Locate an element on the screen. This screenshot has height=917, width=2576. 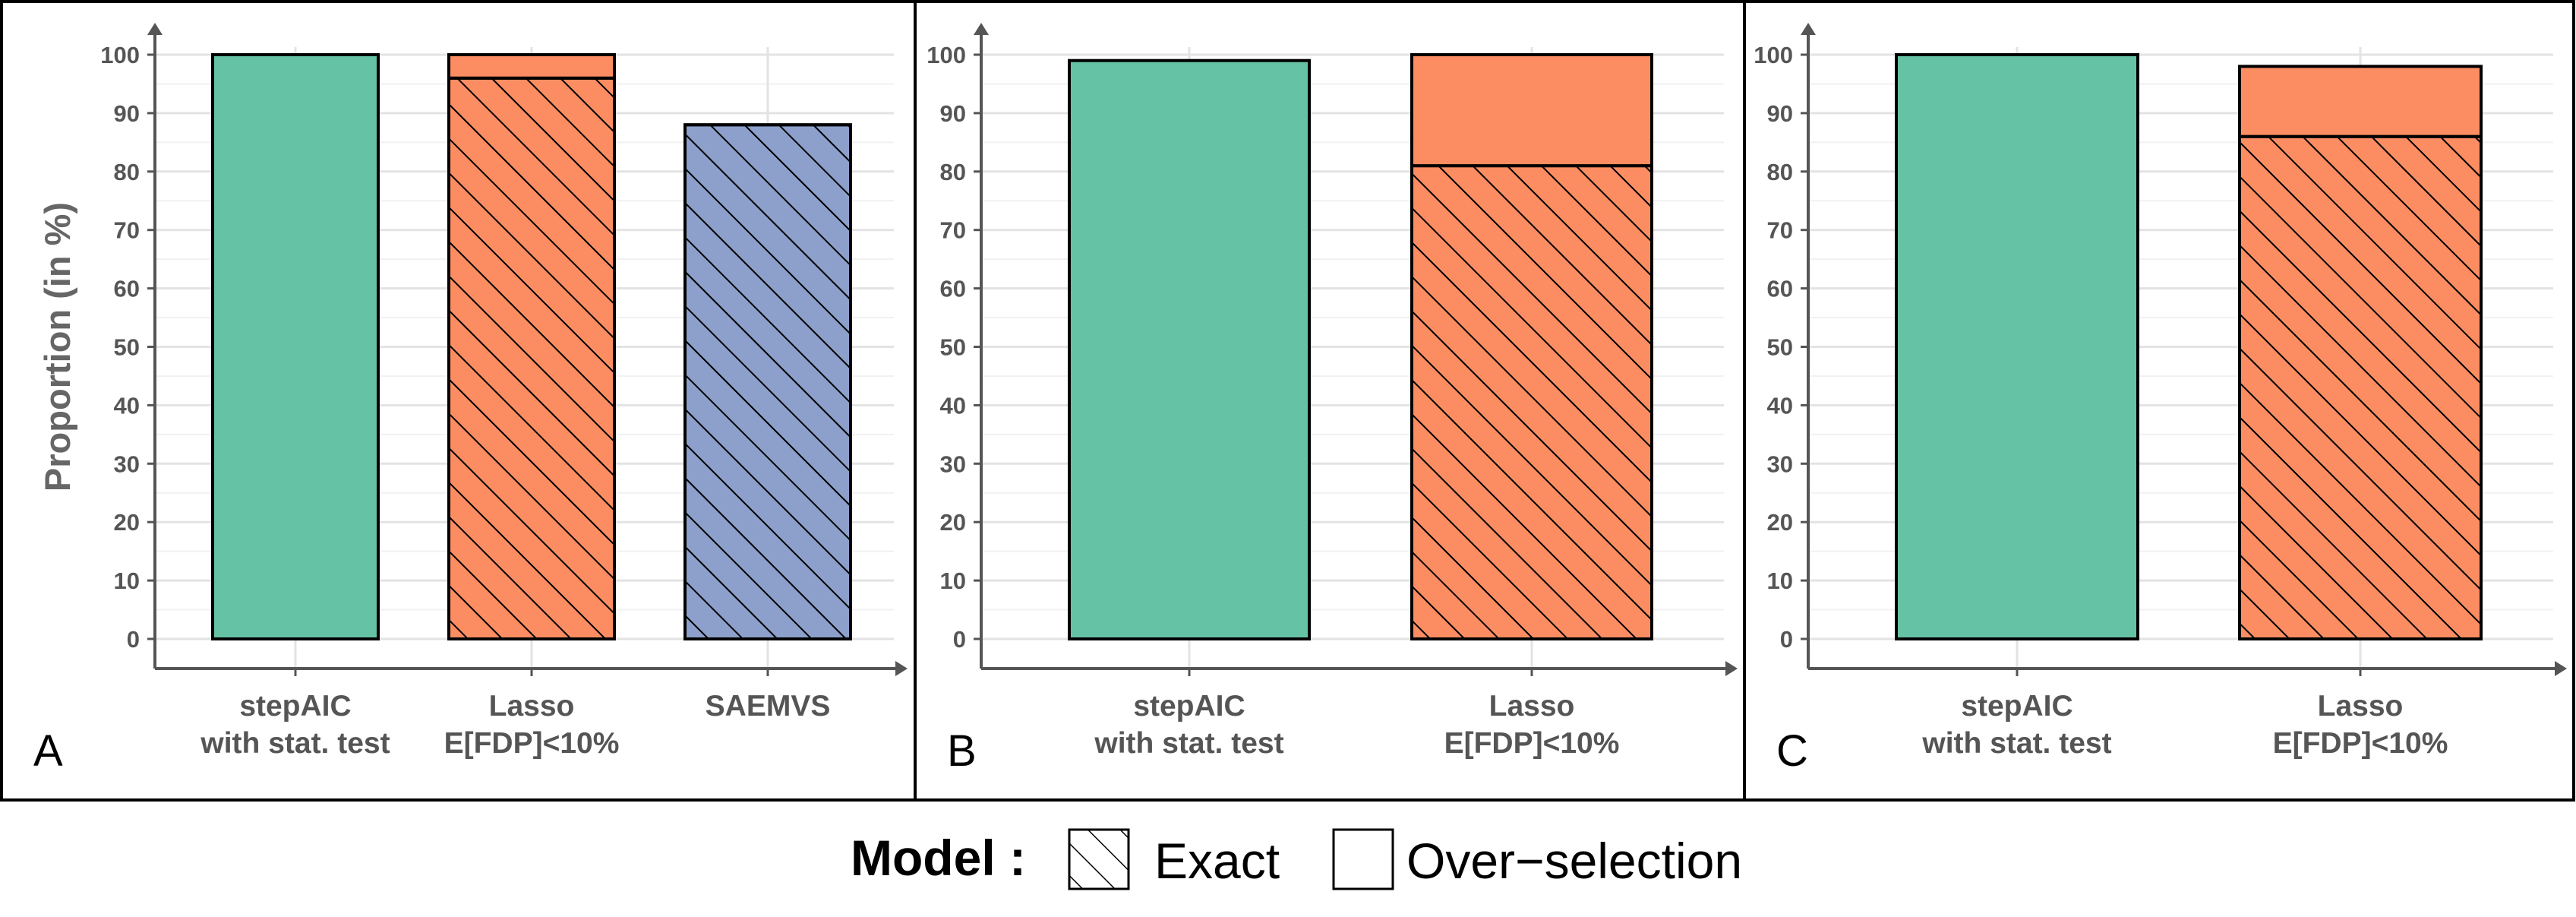
panel-label: A is located at coordinates (48, 751).